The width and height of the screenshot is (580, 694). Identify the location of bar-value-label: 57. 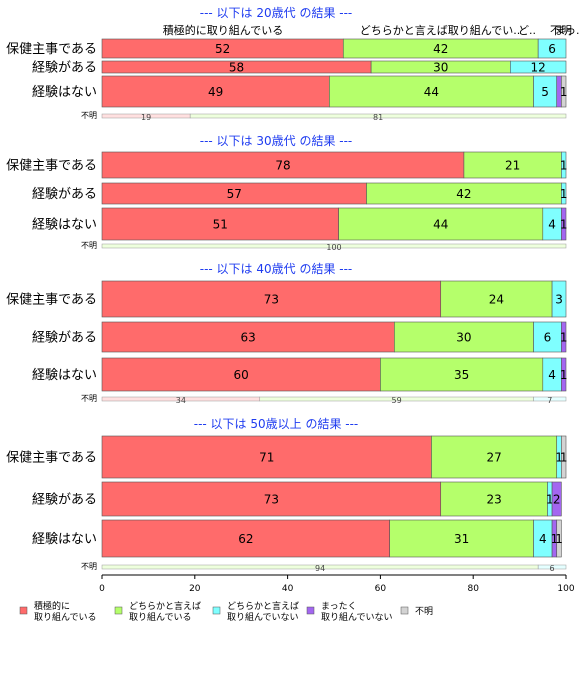
(234, 194).